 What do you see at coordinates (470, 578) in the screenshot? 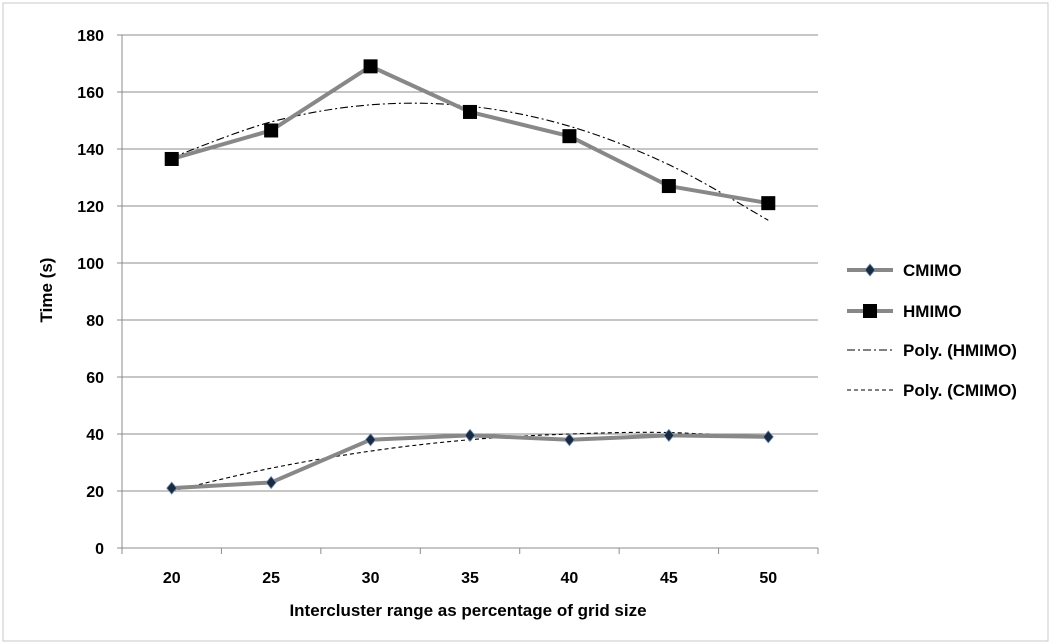
I see `x-tick-label: 35` at bounding box center [470, 578].